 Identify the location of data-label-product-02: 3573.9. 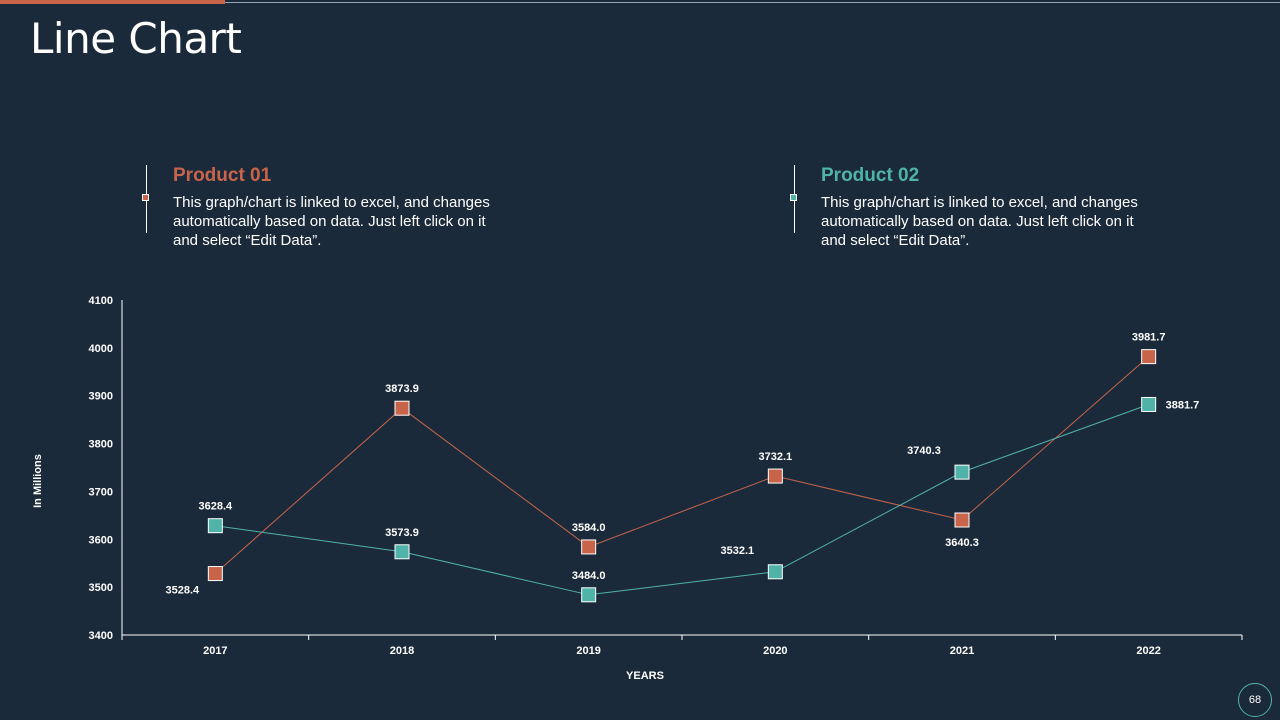
(402, 533).